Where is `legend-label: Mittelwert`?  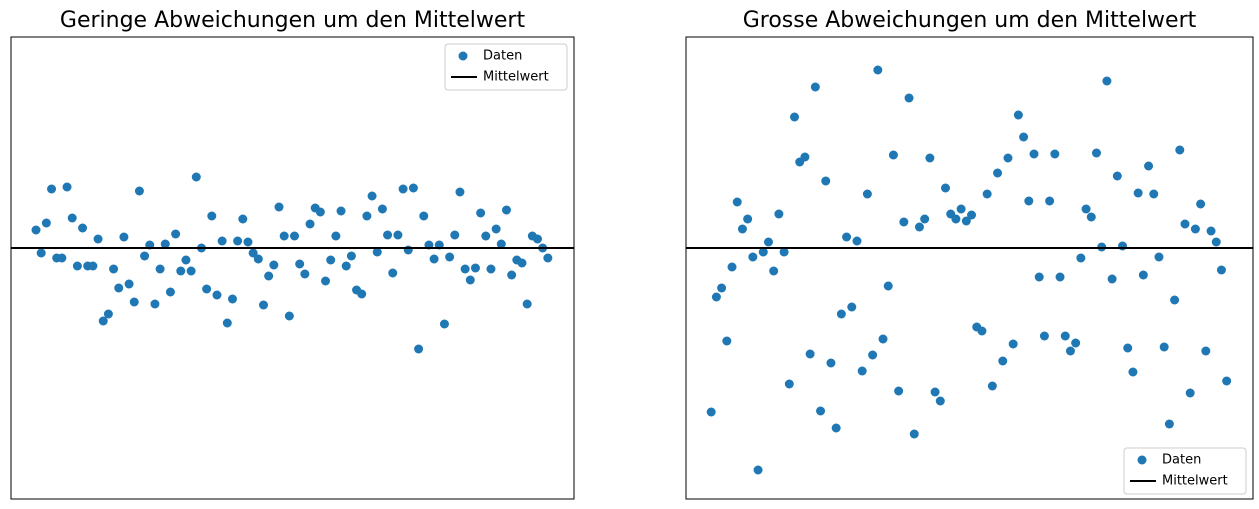
legend-label: Mittelwert is located at coordinates (516, 77).